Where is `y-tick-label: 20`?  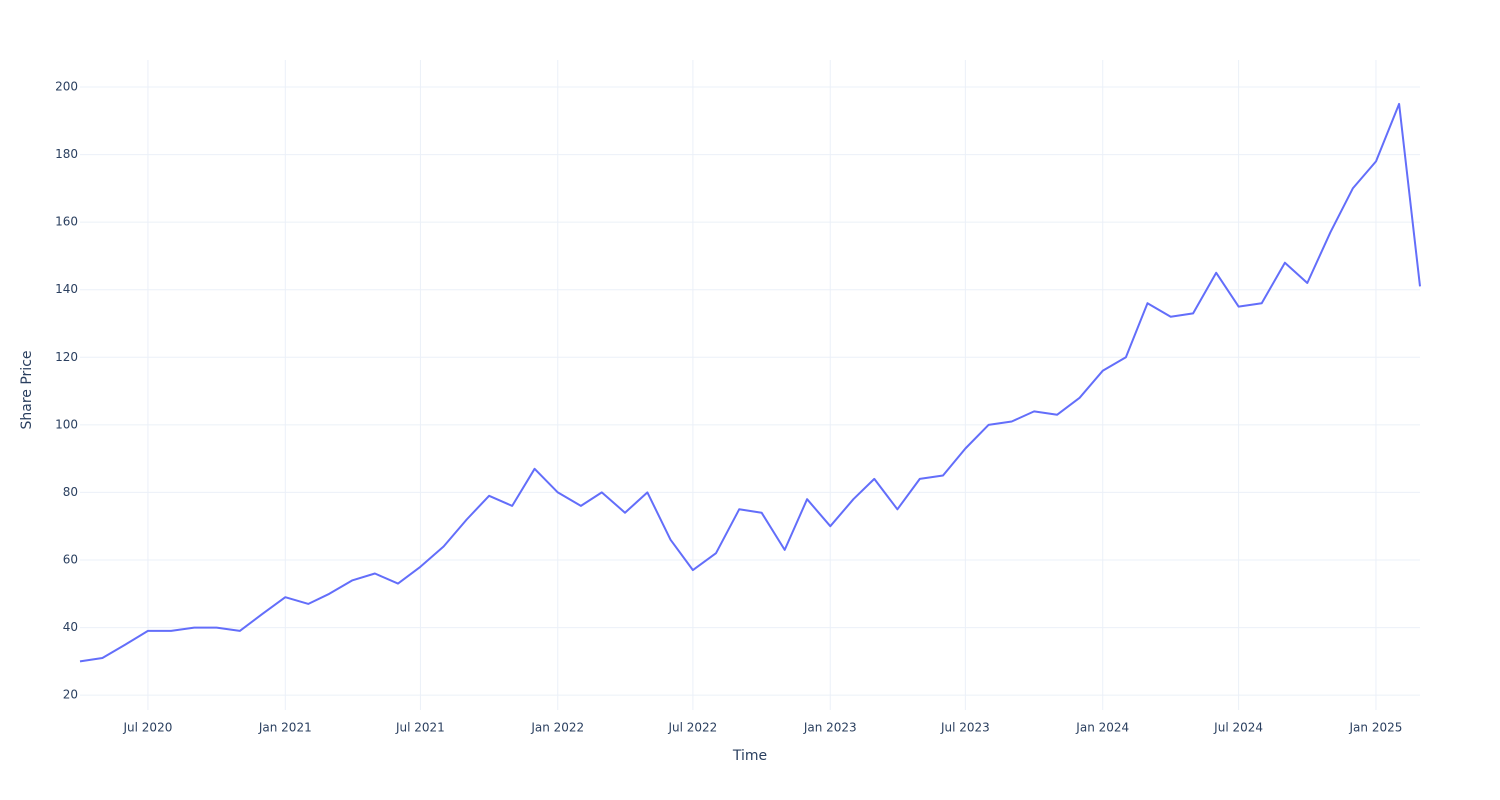 y-tick-label: 20 is located at coordinates (70, 695).